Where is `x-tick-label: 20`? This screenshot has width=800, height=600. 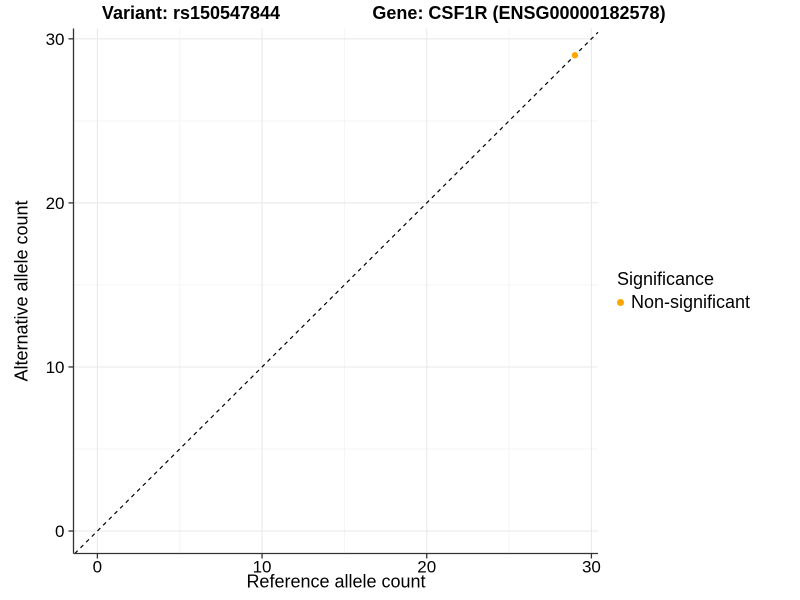
x-tick-label: 20 is located at coordinates (426, 567).